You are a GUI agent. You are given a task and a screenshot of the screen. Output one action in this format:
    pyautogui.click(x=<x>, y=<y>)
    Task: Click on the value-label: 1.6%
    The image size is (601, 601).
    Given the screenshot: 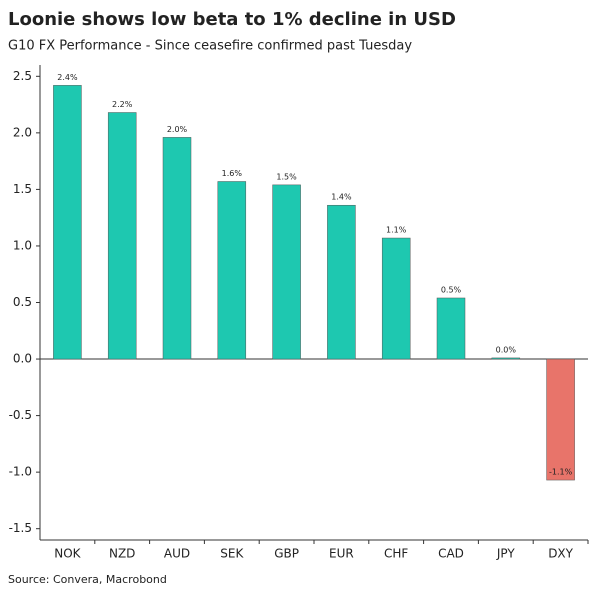 What is the action you would take?
    pyautogui.click(x=232, y=173)
    